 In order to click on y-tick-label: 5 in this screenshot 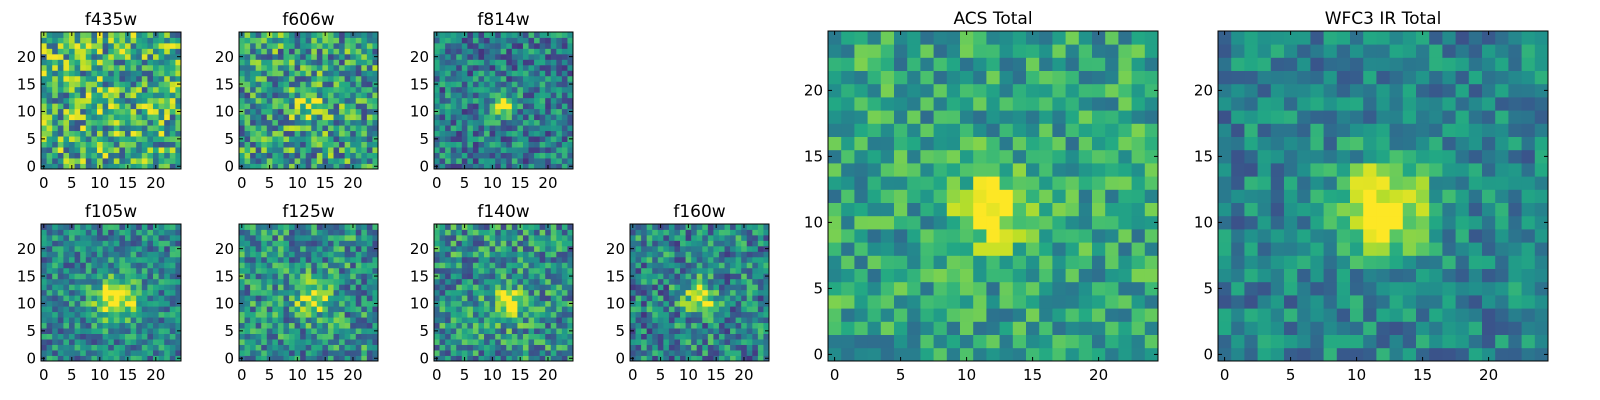, I will do `click(229, 139)`.